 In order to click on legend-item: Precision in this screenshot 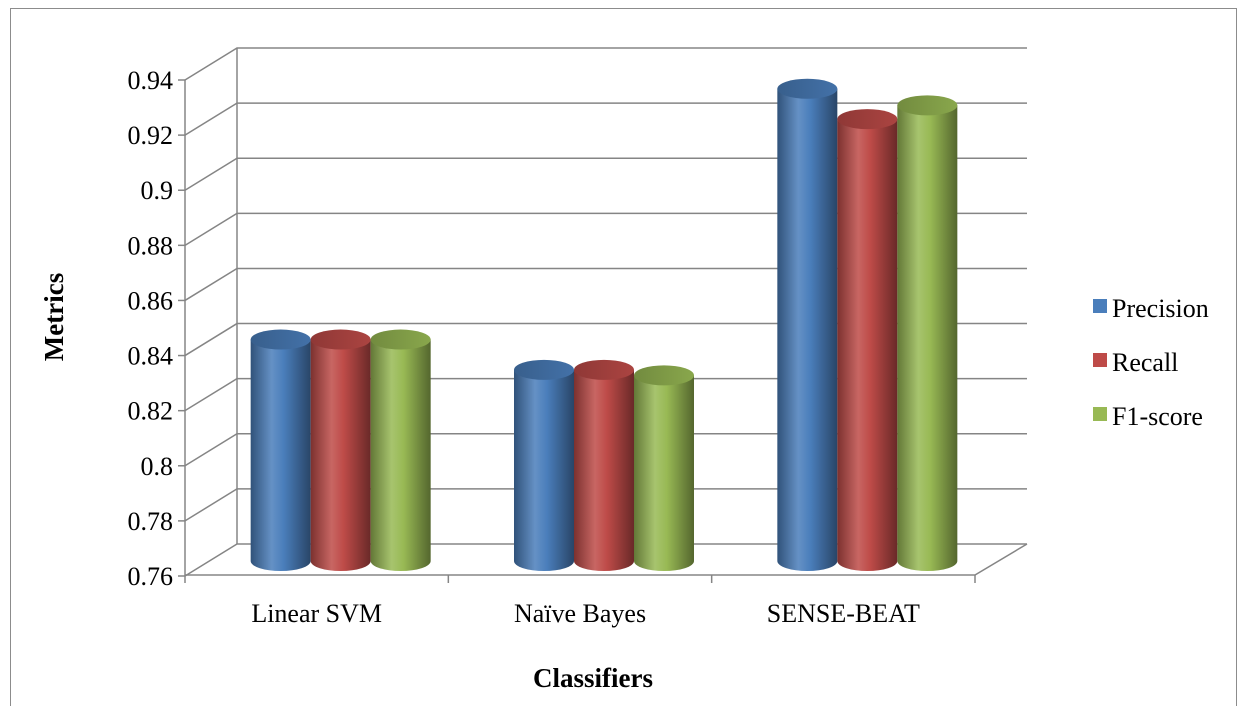, I will do `click(1151, 308)`.